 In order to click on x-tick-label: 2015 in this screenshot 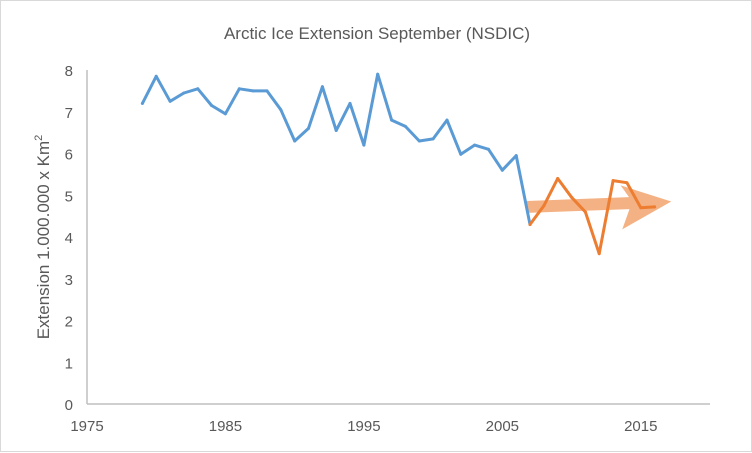, I will do `click(640, 426)`.